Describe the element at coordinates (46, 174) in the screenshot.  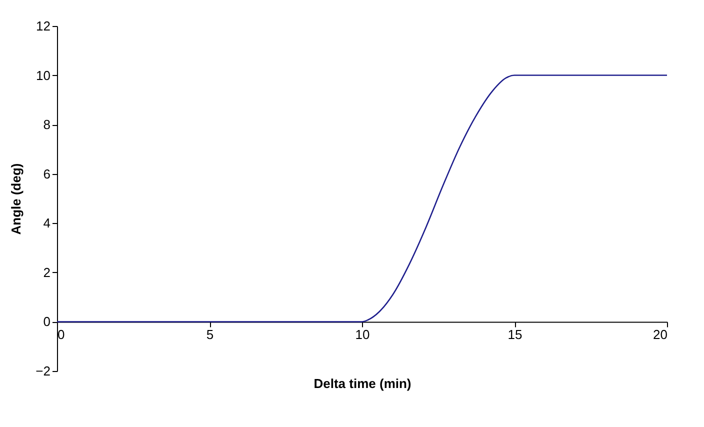
I see `y-tick-label: 6` at that location.